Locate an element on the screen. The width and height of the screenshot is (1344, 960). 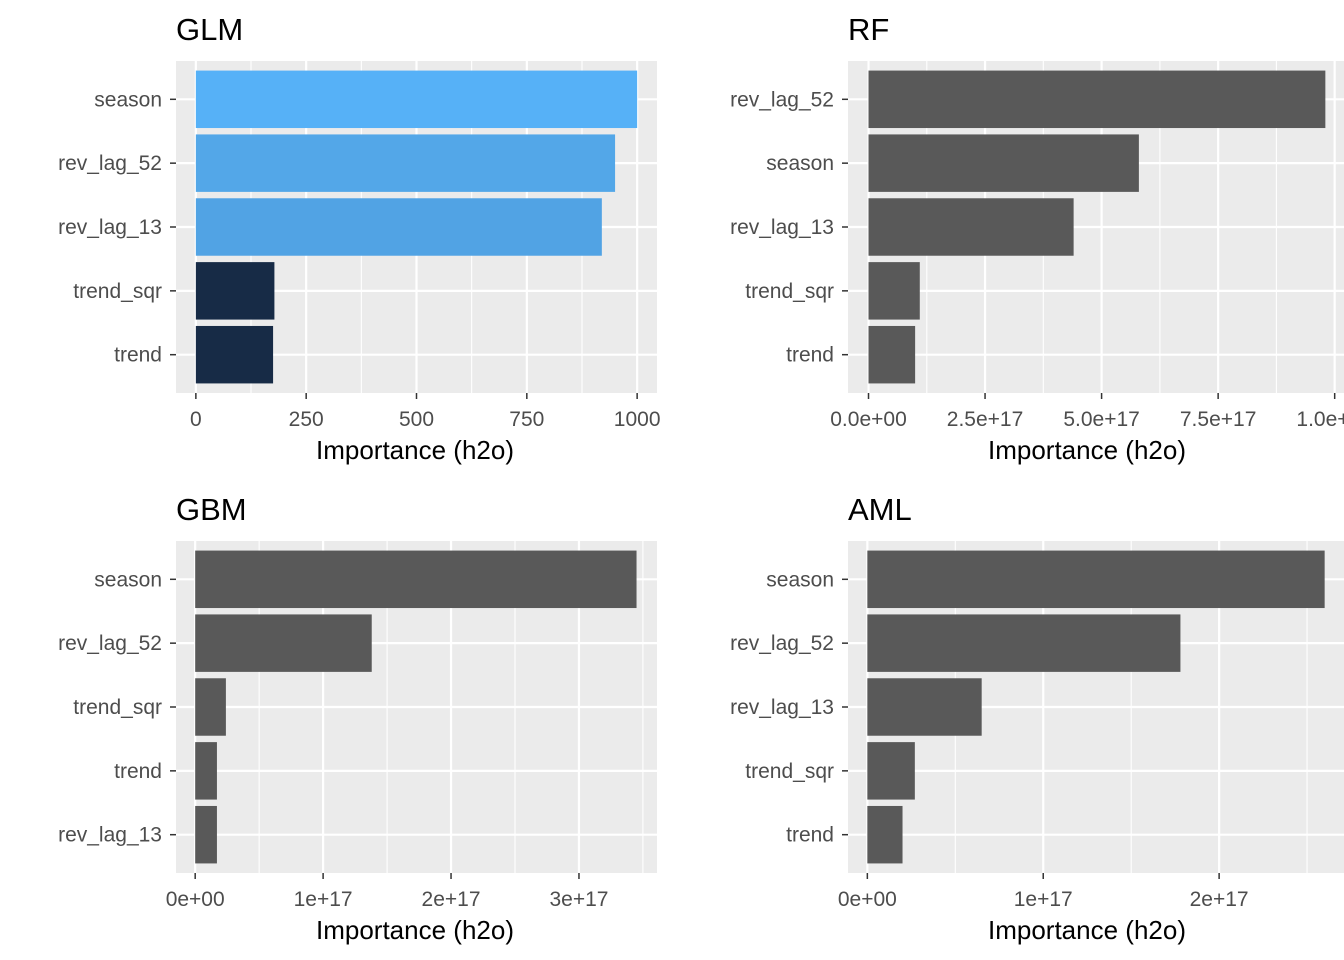
x-tick-label: 250 is located at coordinates (306, 419).